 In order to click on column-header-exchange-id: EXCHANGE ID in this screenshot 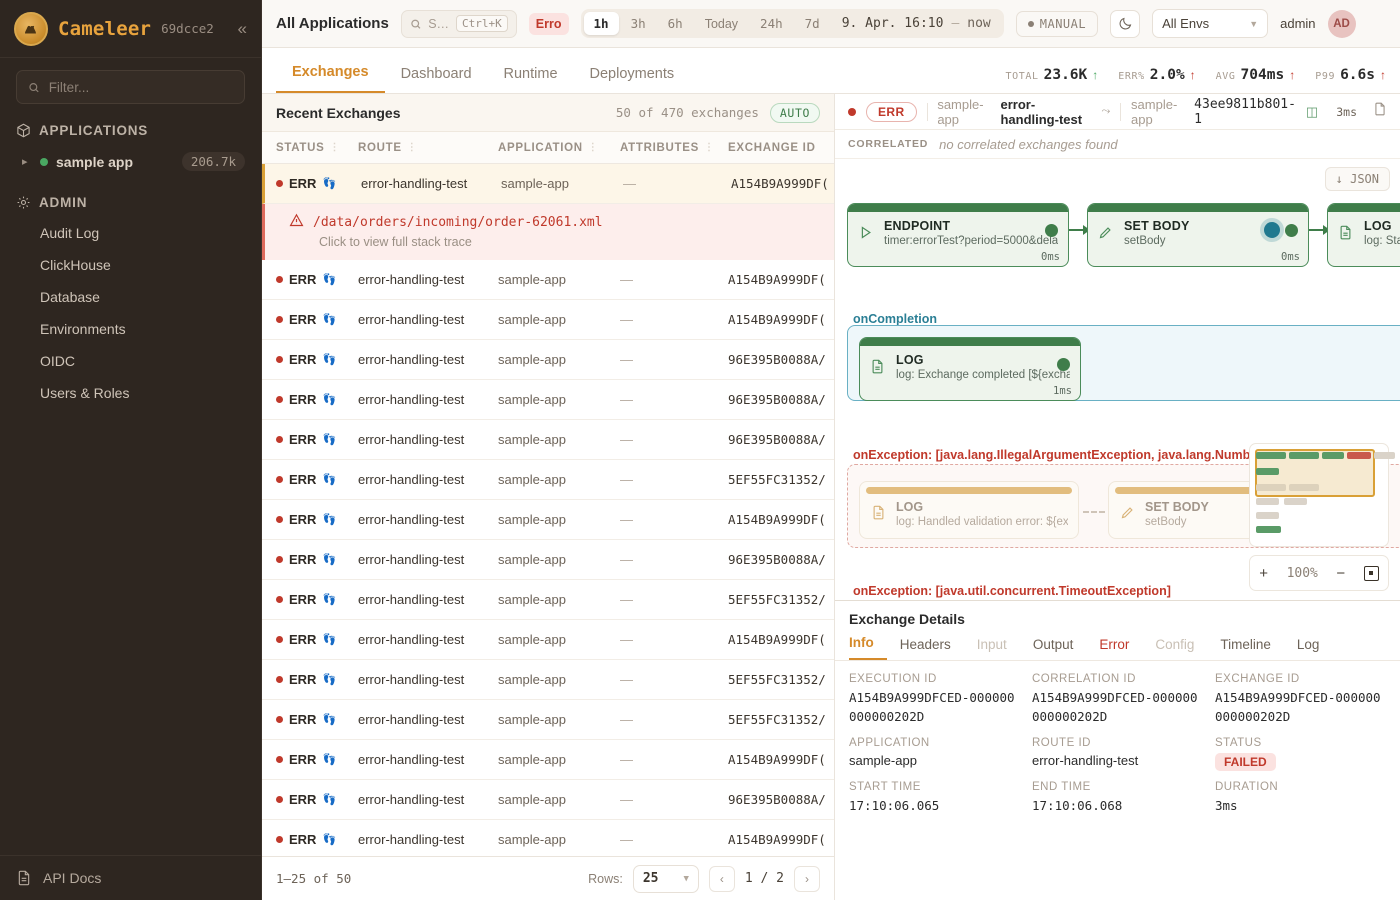, I will do `click(772, 147)`.